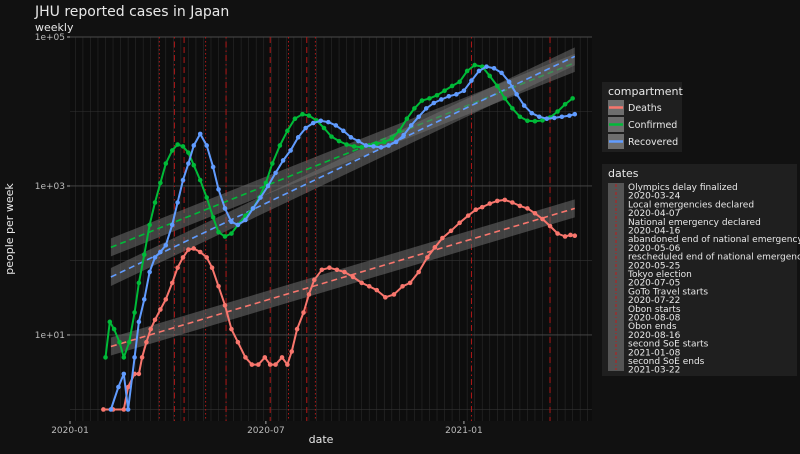  I want to click on legend-event-date: 2020-03-24, so click(654, 197).